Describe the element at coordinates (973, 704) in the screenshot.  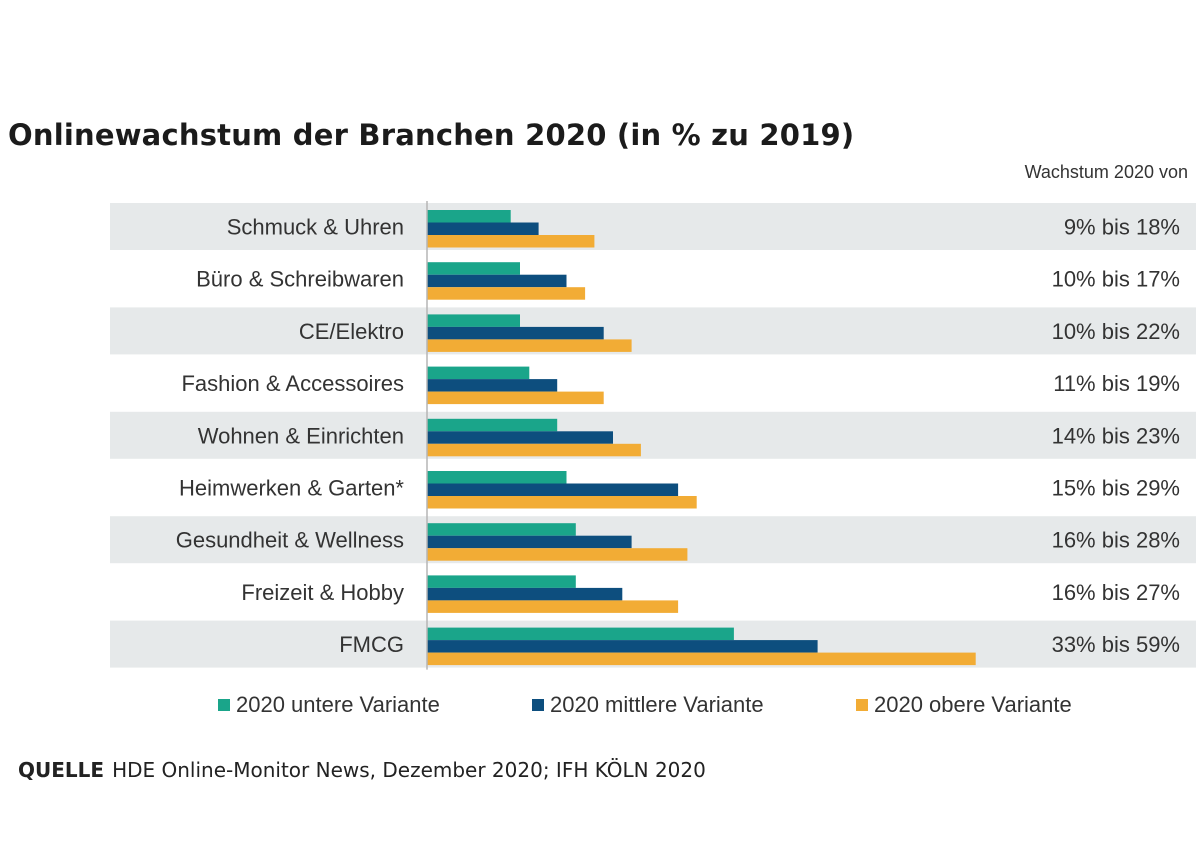
I see `legend-label-upper: 2020 obere Variante` at that location.